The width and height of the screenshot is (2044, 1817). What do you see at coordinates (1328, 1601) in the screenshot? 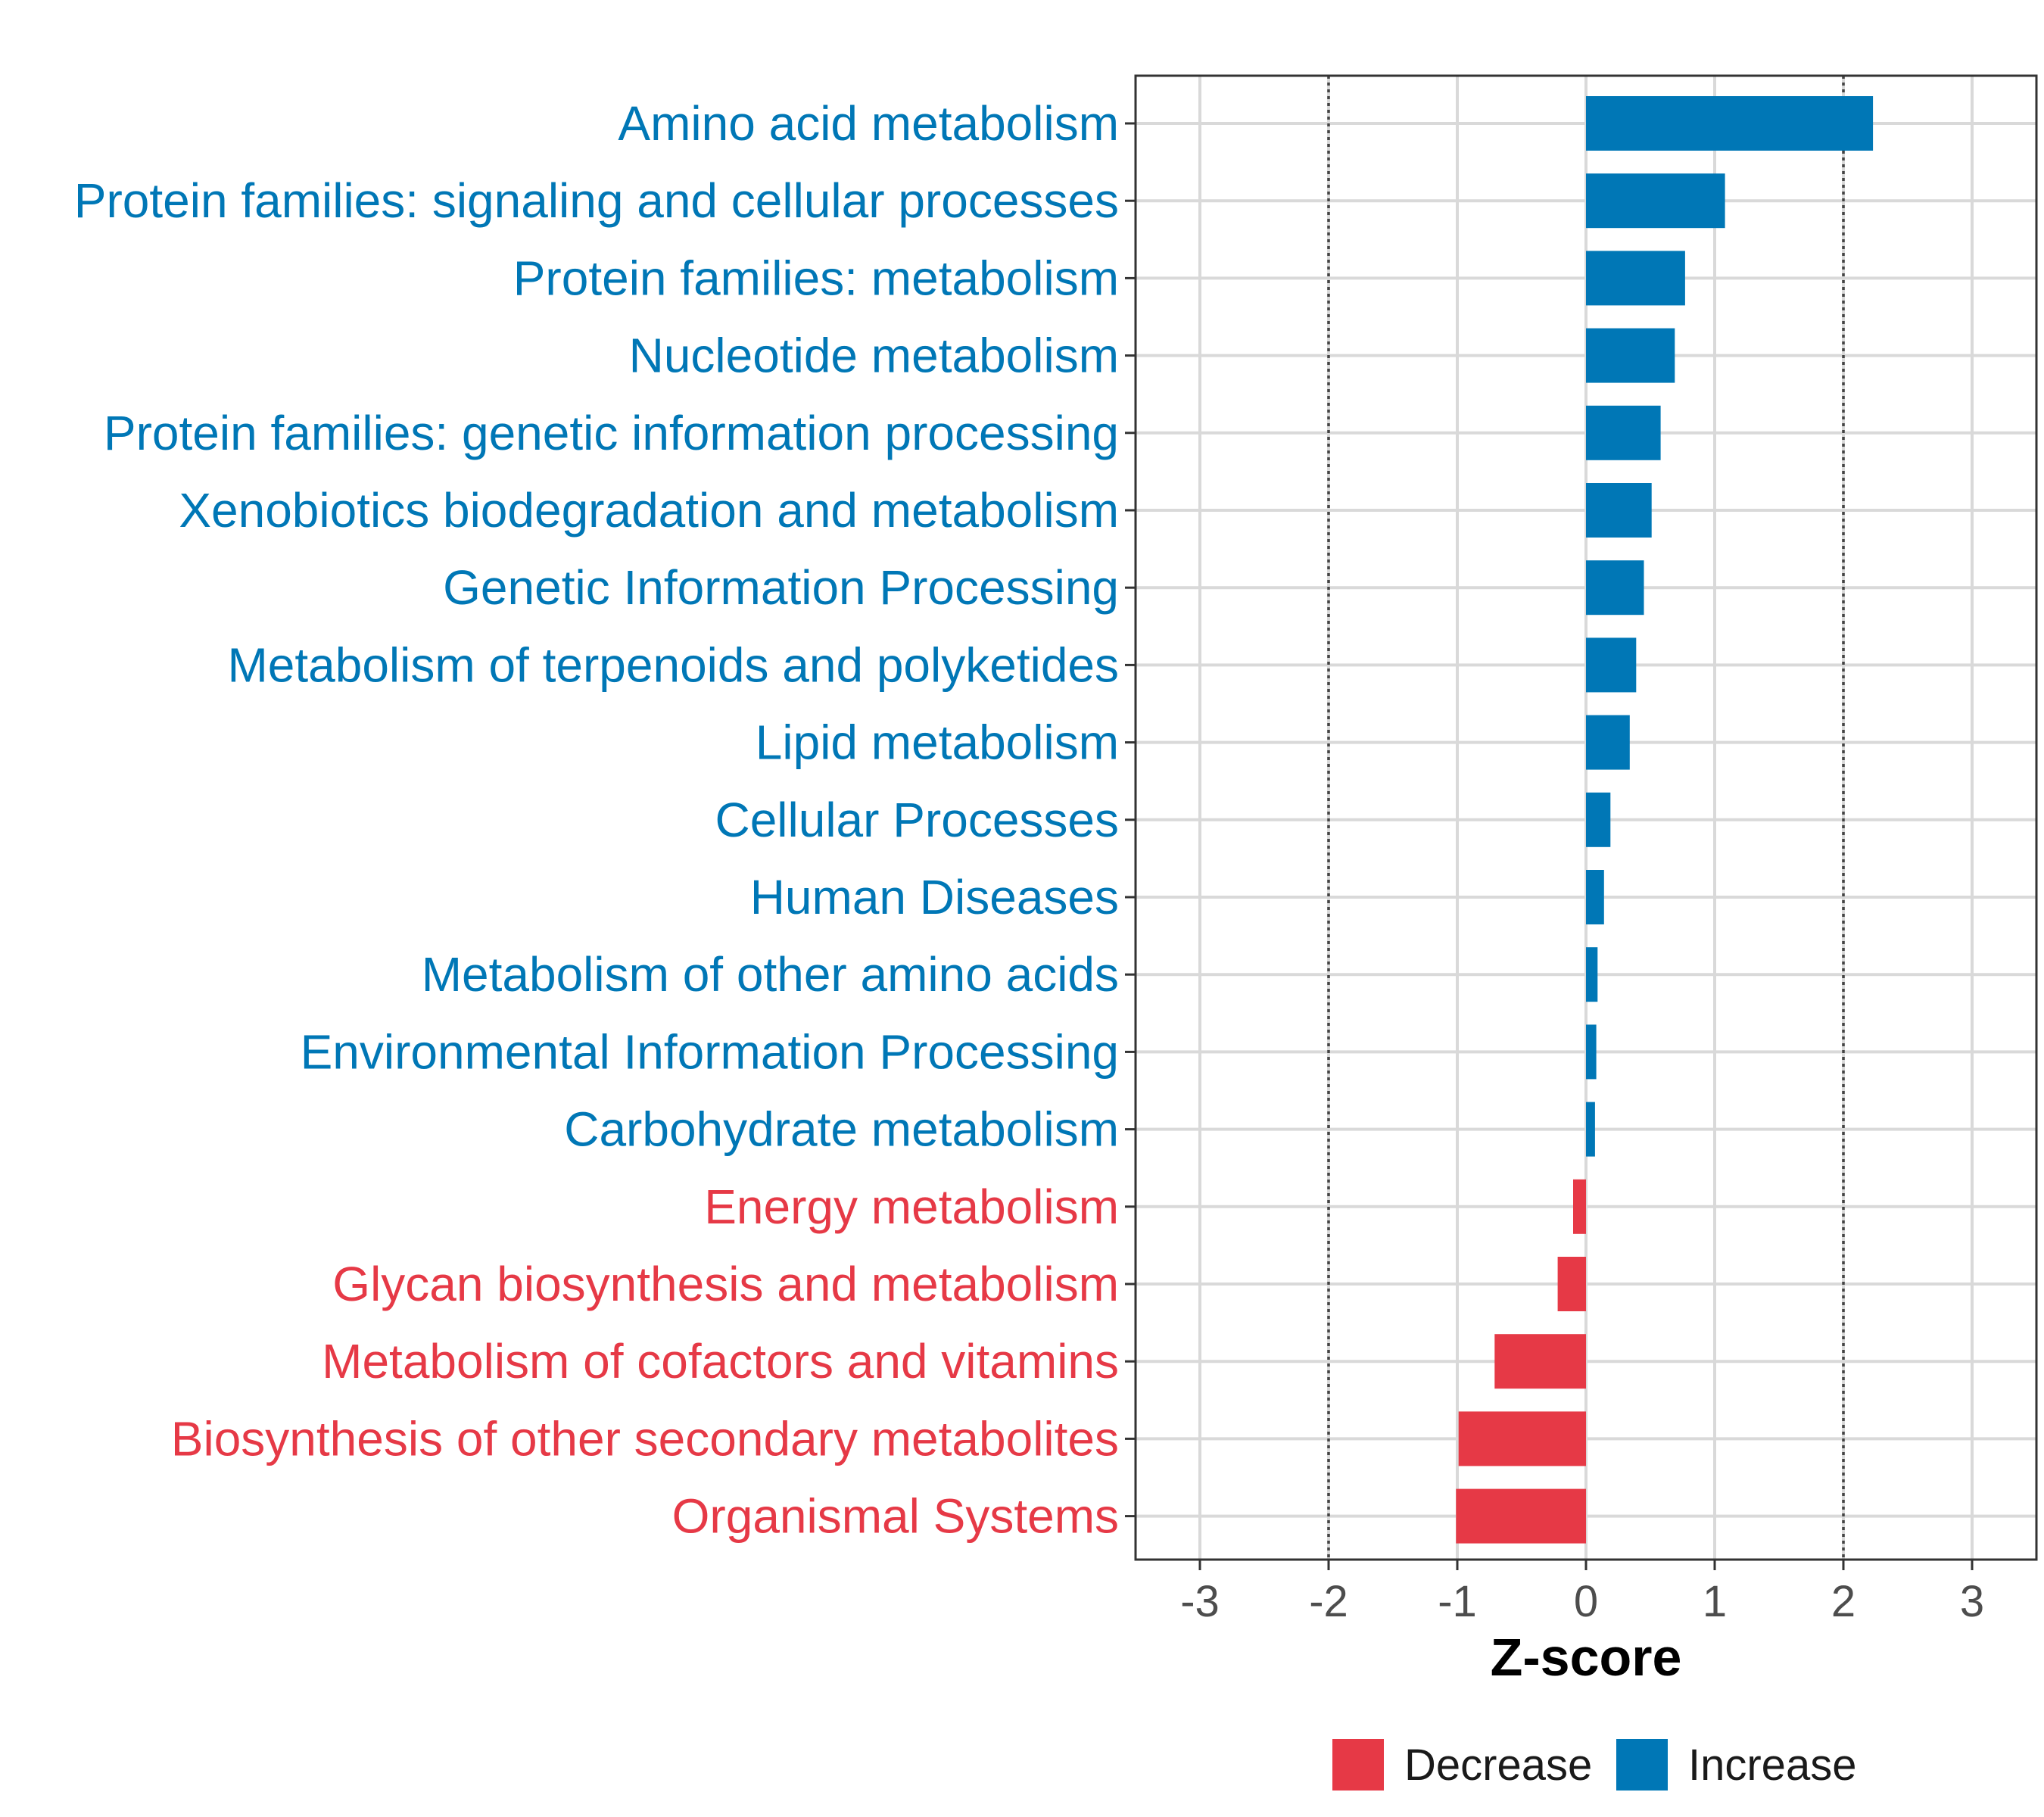
I see `x-tick-label: -2` at bounding box center [1328, 1601].